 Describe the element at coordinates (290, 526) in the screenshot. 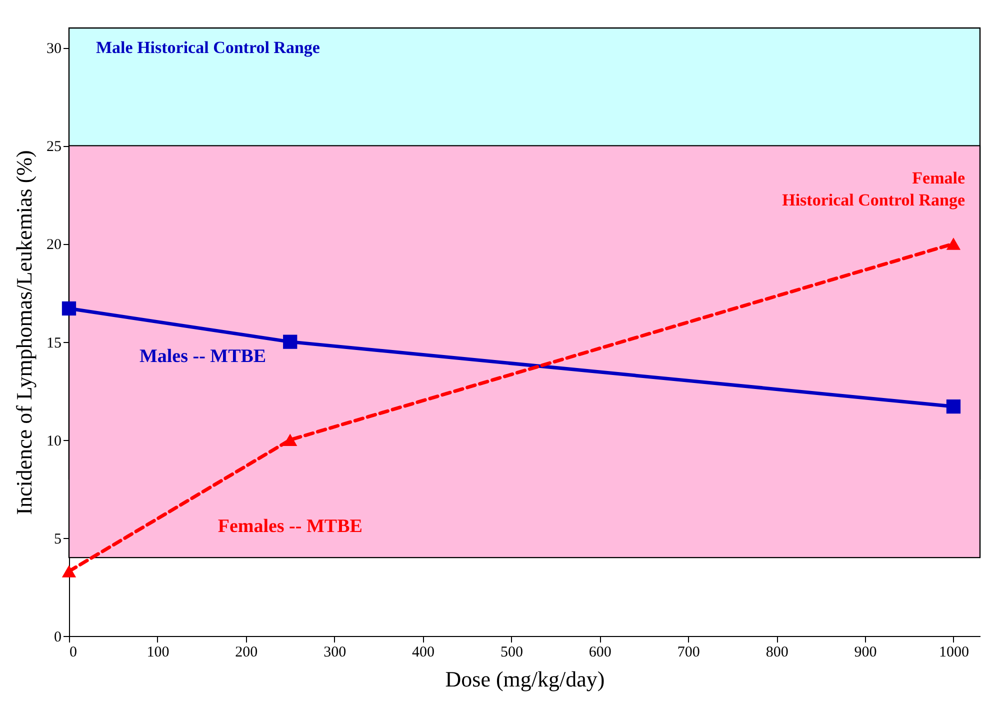

I see `series-label: Females -- MTBE` at that location.